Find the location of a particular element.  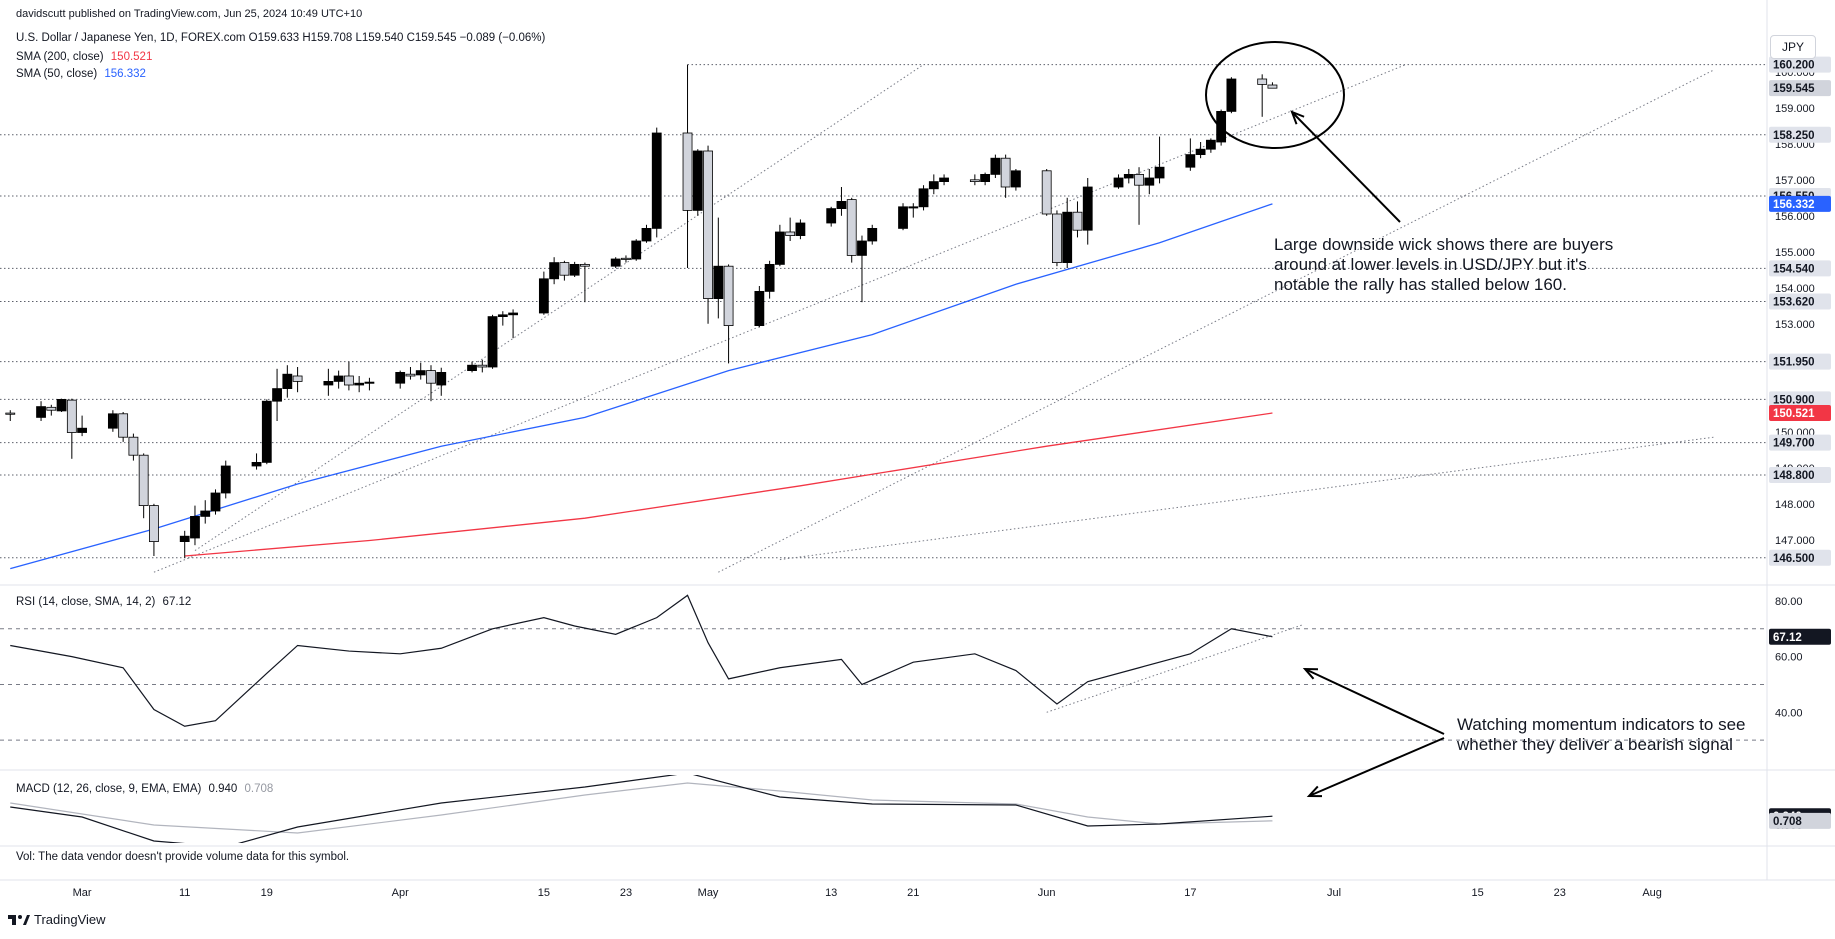

time-tick-6: May is located at coordinates (708, 893).